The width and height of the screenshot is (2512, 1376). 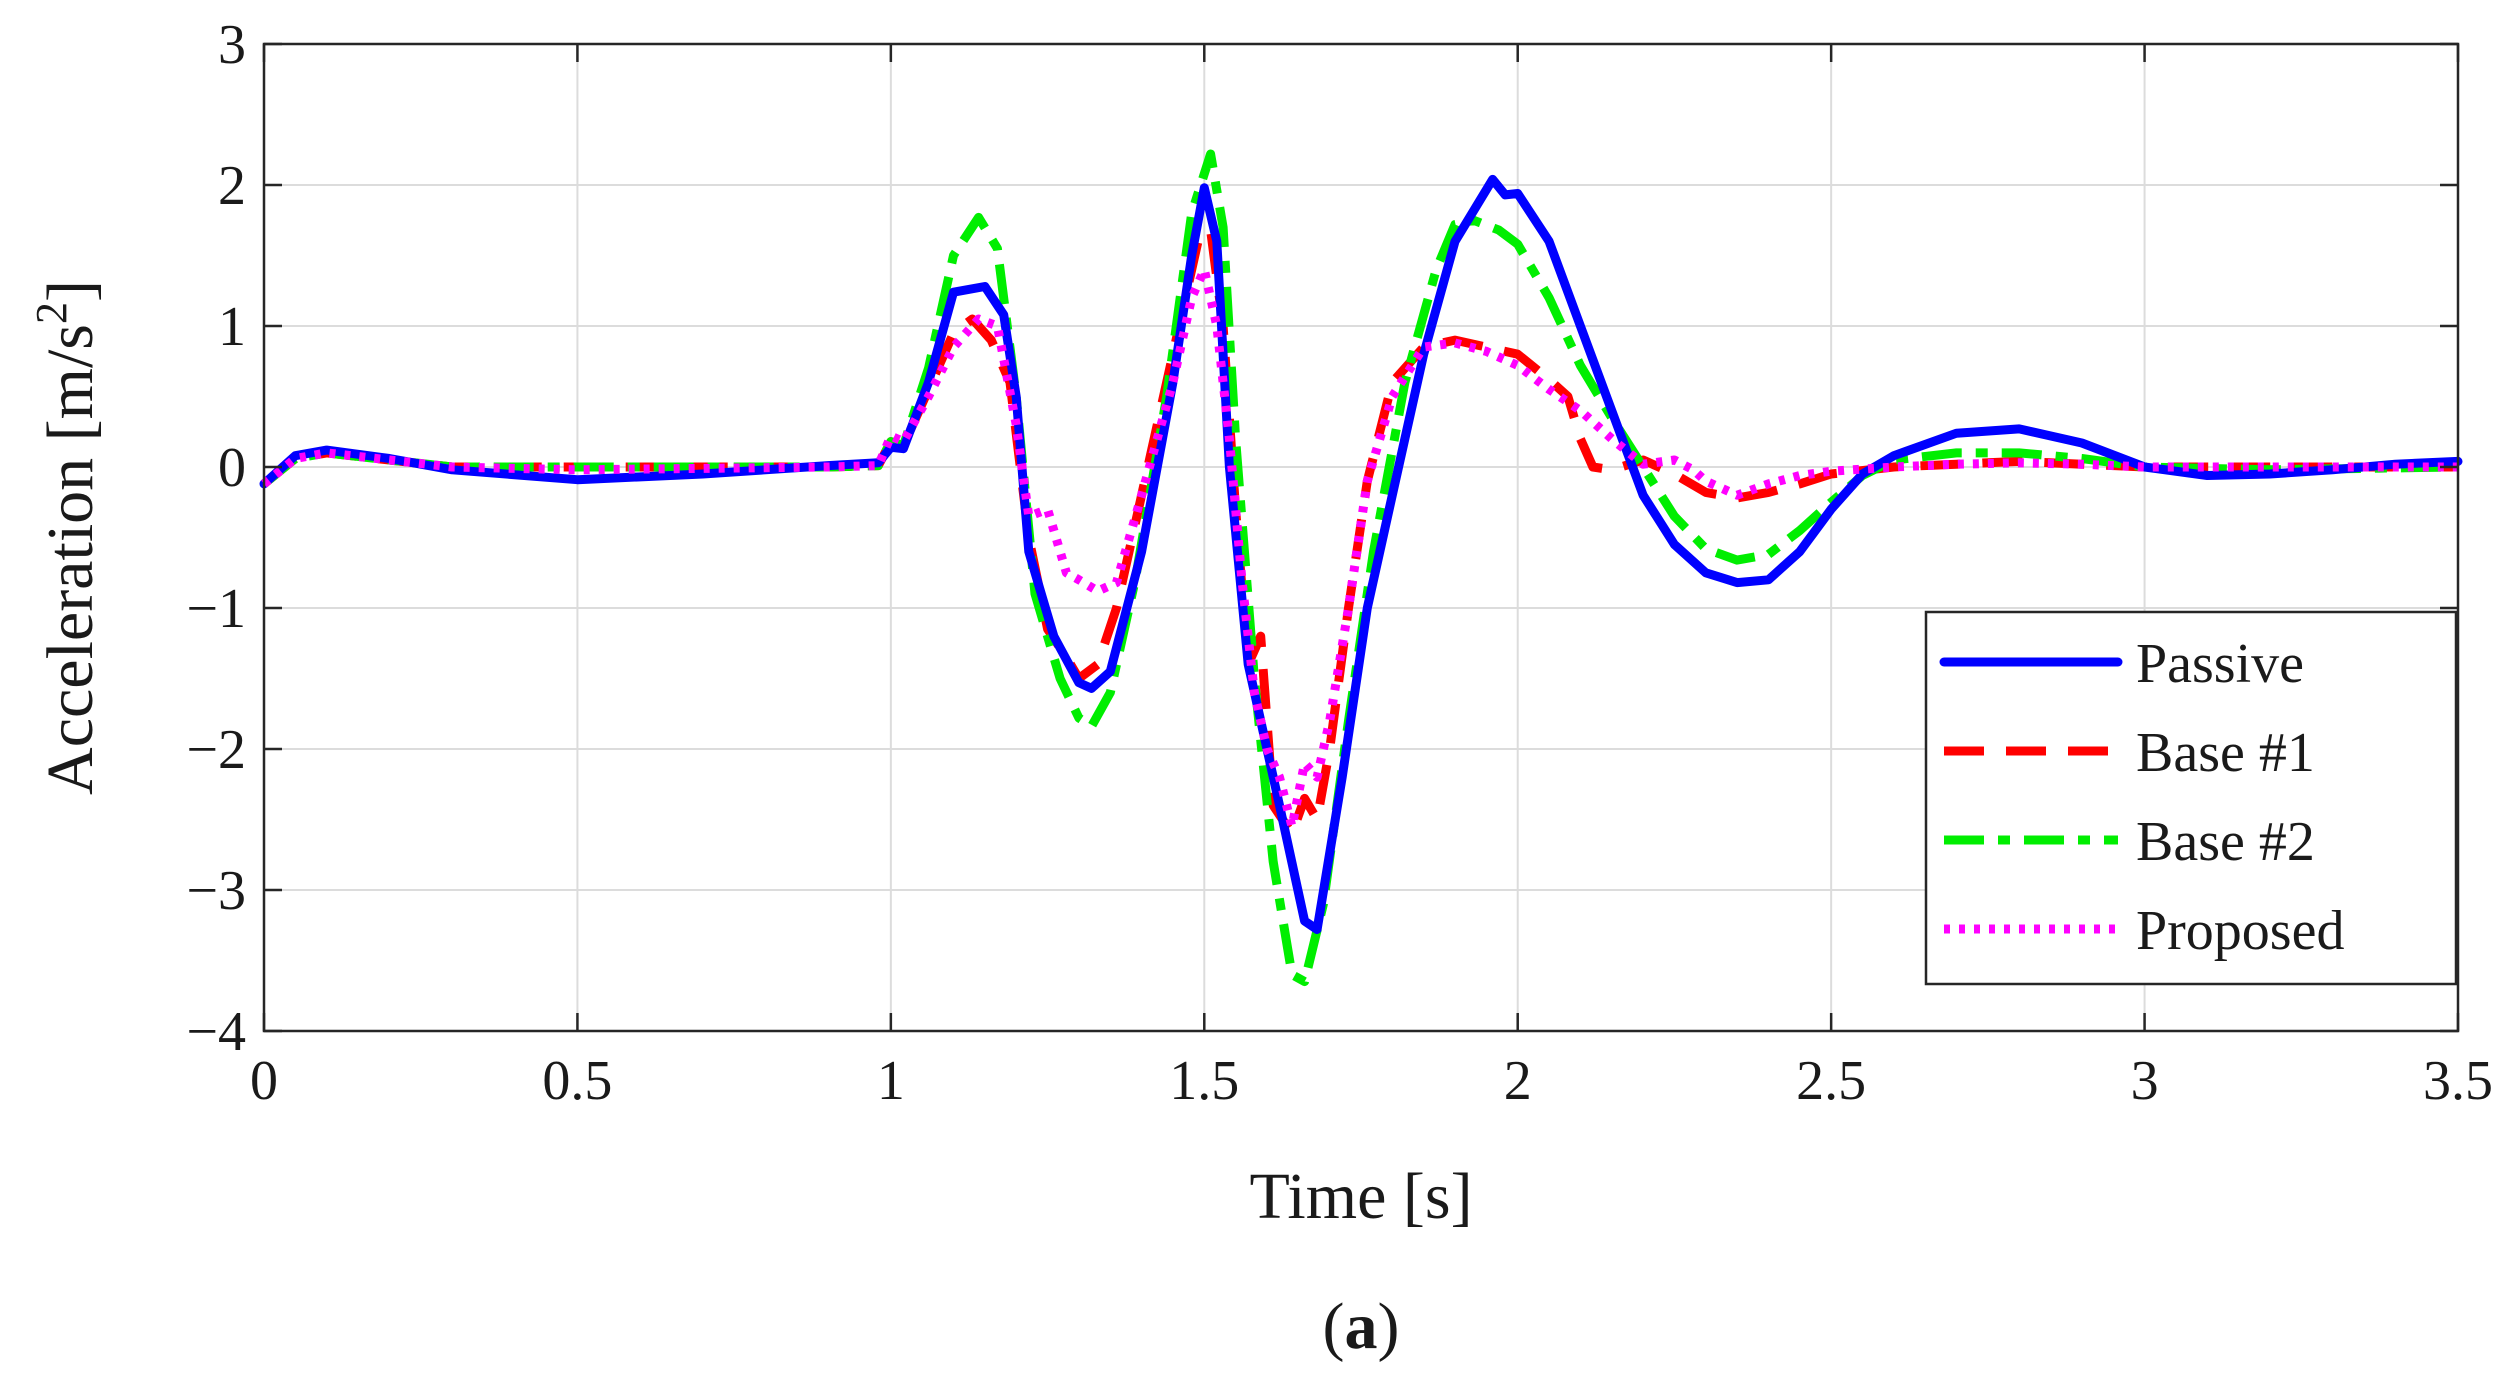 I want to click on x-tick-label: 0.5, so click(x=577, y=1081).